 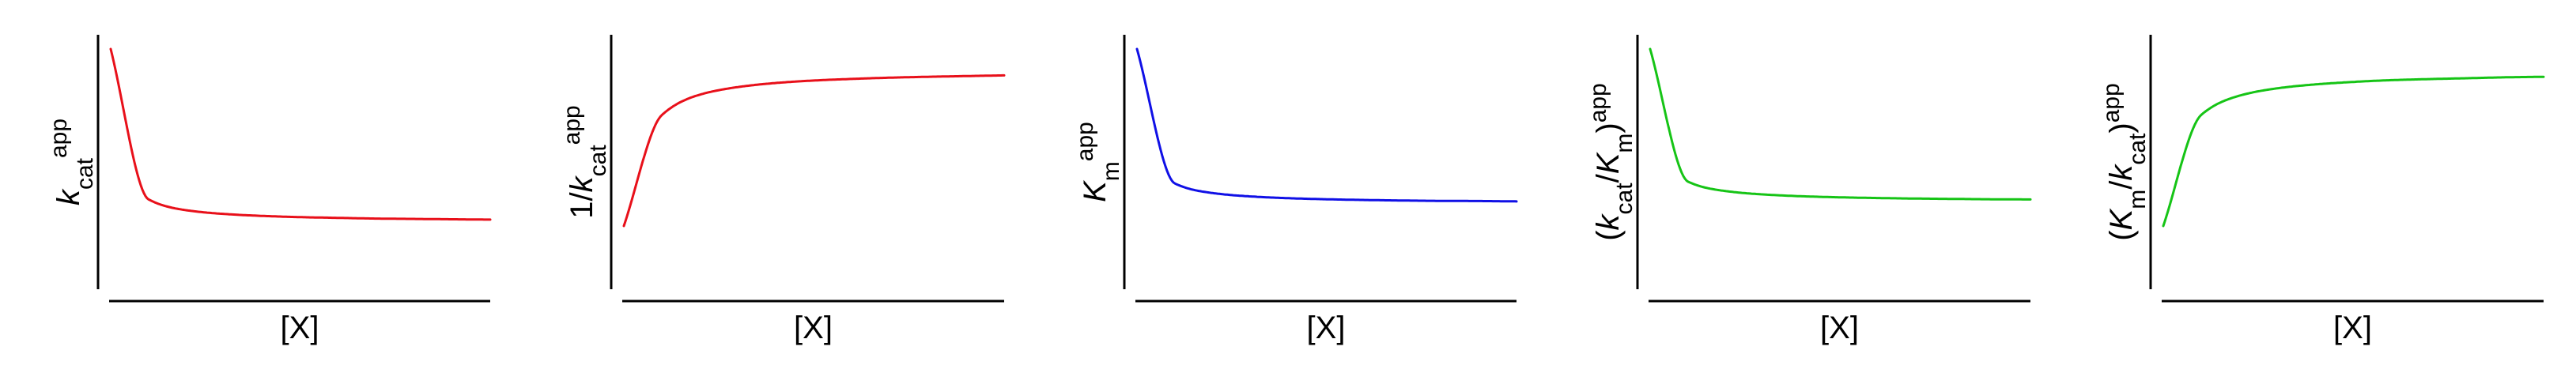 I want to click on panel-inverse-kcat-app: [X] 1/kcatapp, so click(x=782, y=190).